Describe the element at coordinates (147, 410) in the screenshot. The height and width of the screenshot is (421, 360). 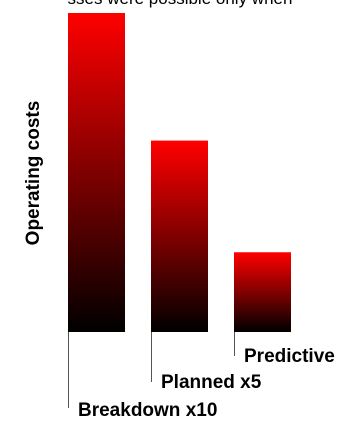
I see `category-label-breakdown-x10: Breakdown x10` at that location.